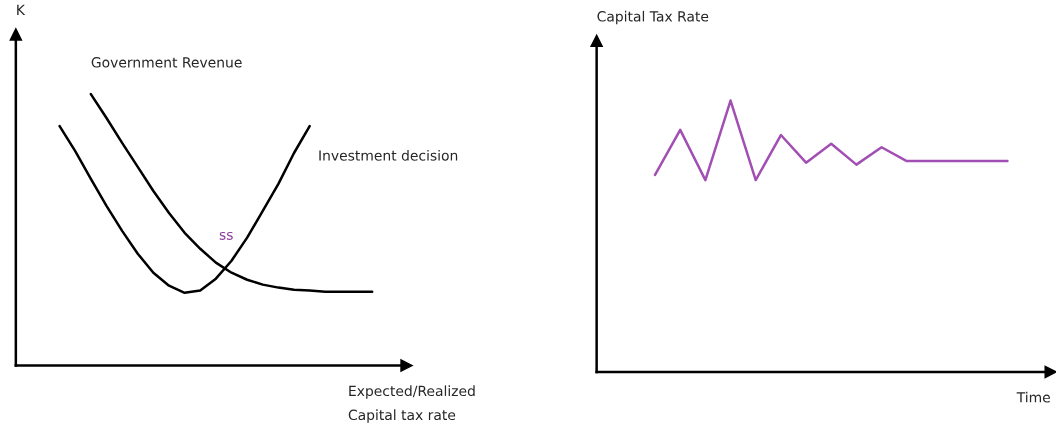  What do you see at coordinates (21, 9) in the screenshot?
I see `y-axis-title: K` at bounding box center [21, 9].